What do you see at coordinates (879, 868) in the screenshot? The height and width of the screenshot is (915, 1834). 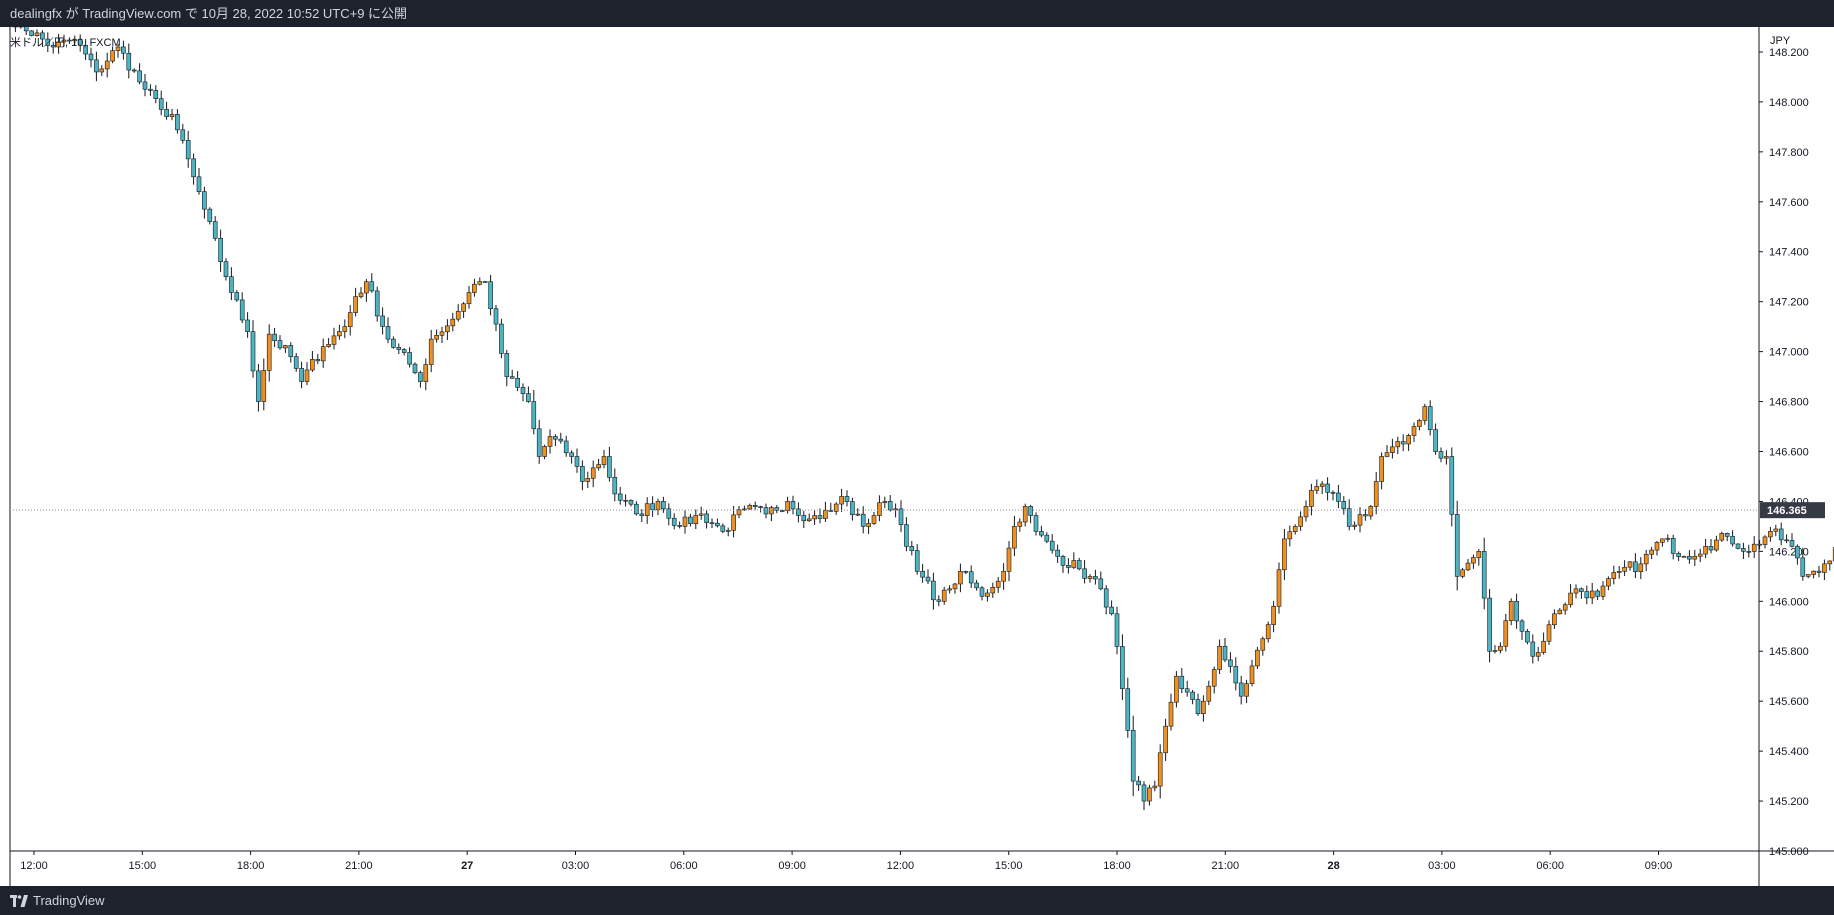 I see `time-axis-panel` at bounding box center [879, 868].